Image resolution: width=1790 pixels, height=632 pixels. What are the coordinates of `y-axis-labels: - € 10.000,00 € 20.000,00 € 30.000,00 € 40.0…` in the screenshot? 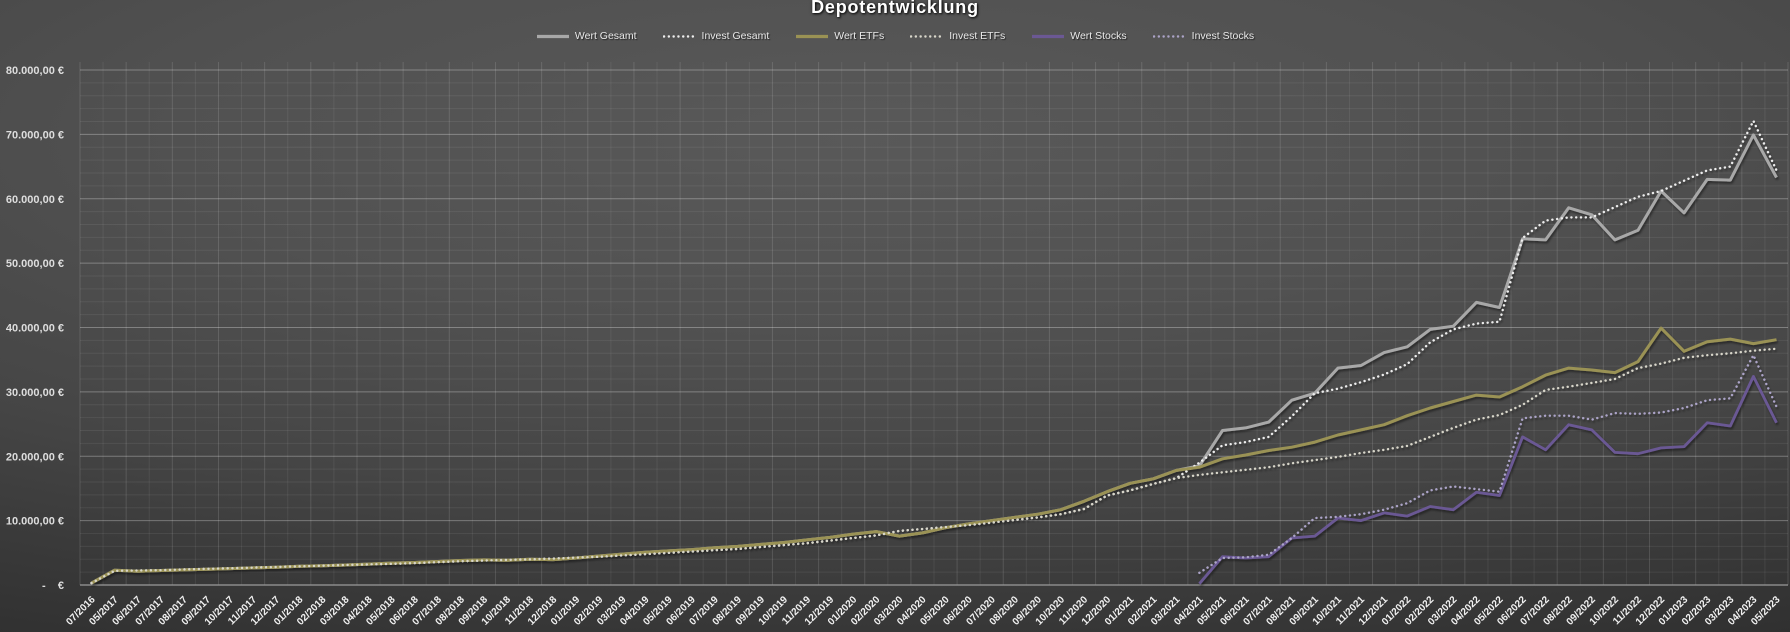 It's located at (35, 328).